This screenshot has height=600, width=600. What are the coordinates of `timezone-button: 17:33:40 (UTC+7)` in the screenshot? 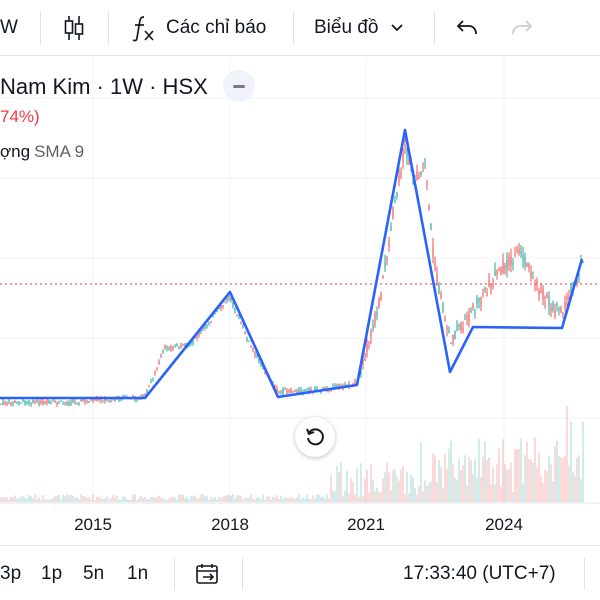 It's located at (479, 573).